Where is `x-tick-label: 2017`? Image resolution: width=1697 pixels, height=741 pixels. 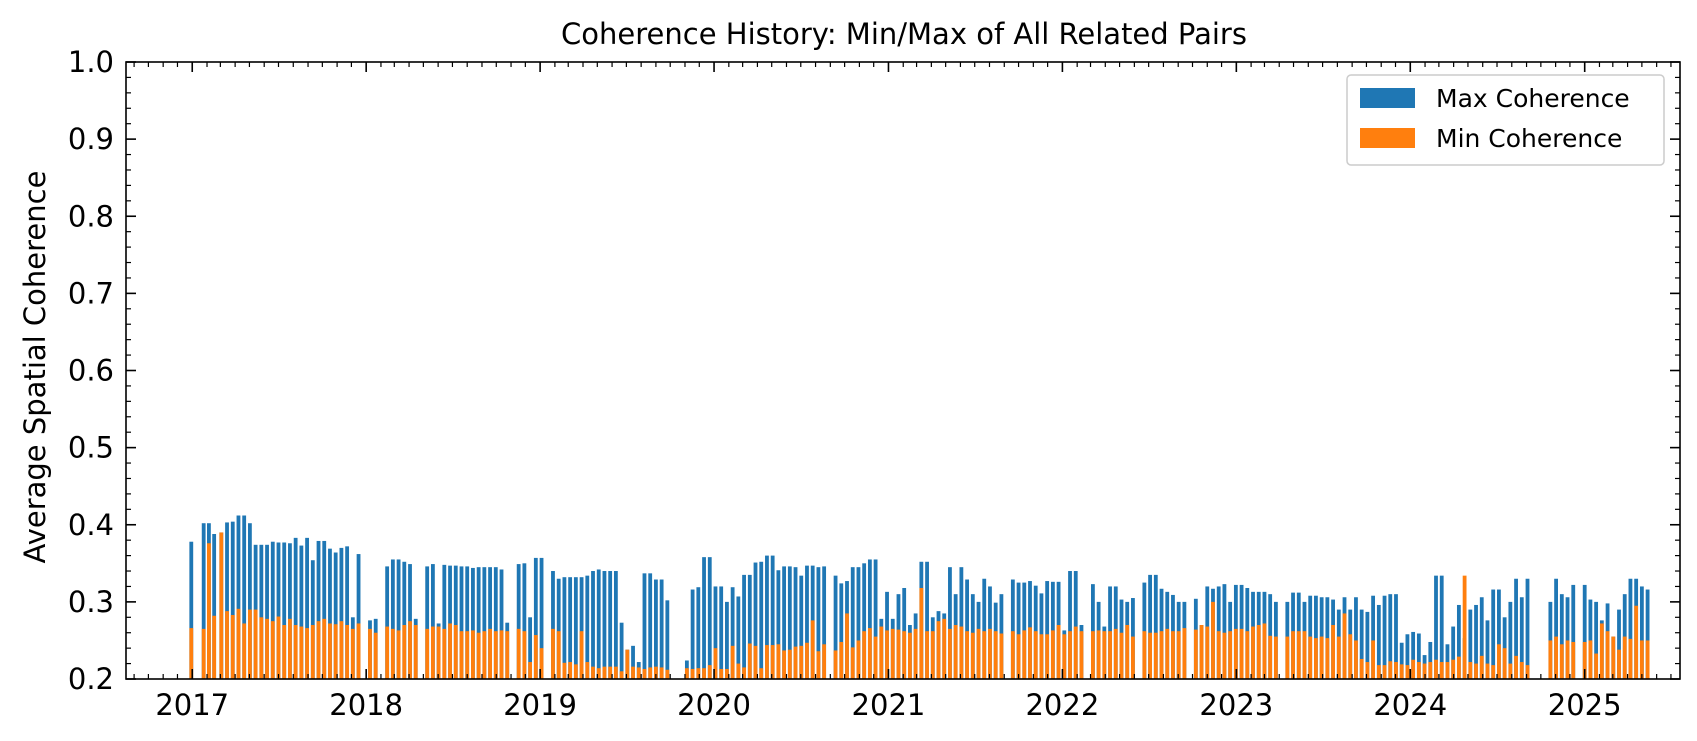 x-tick-label: 2017 is located at coordinates (192, 705).